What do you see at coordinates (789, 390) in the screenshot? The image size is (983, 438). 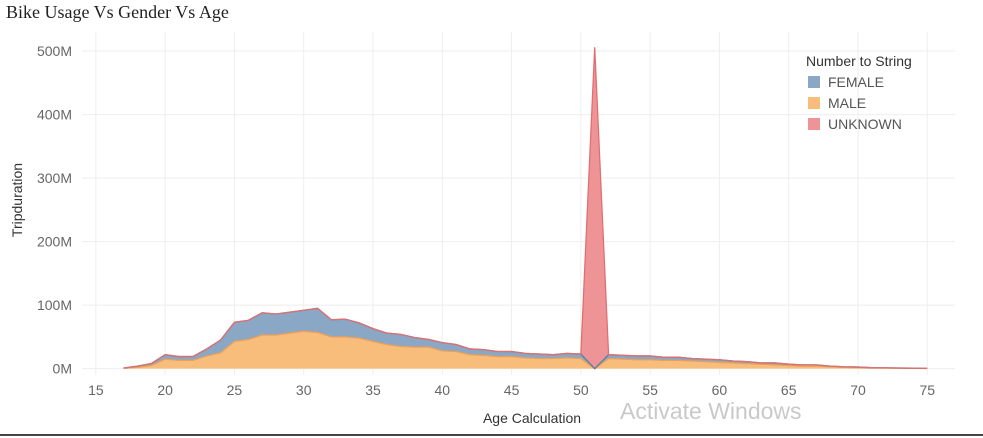 I see `x-tick-label: 65` at bounding box center [789, 390].